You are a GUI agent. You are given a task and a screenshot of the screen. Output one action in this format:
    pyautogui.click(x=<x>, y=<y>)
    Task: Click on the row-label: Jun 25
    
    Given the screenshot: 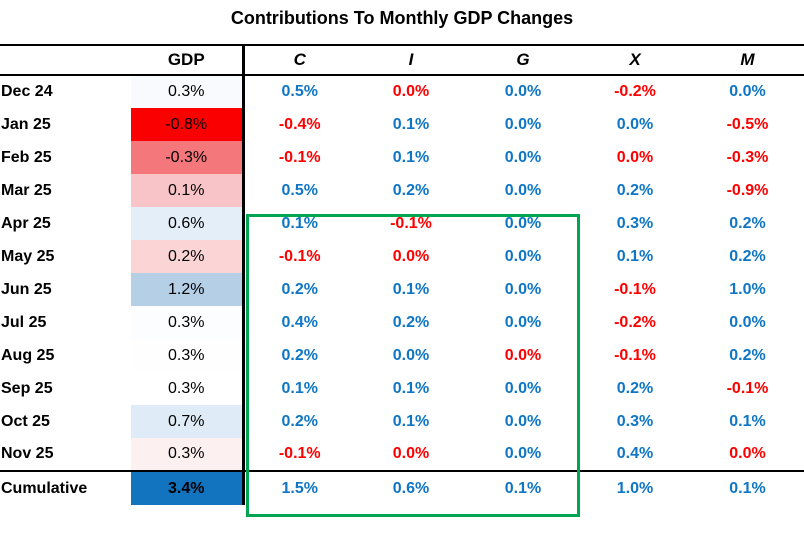 What is the action you would take?
    pyautogui.click(x=26, y=289)
    